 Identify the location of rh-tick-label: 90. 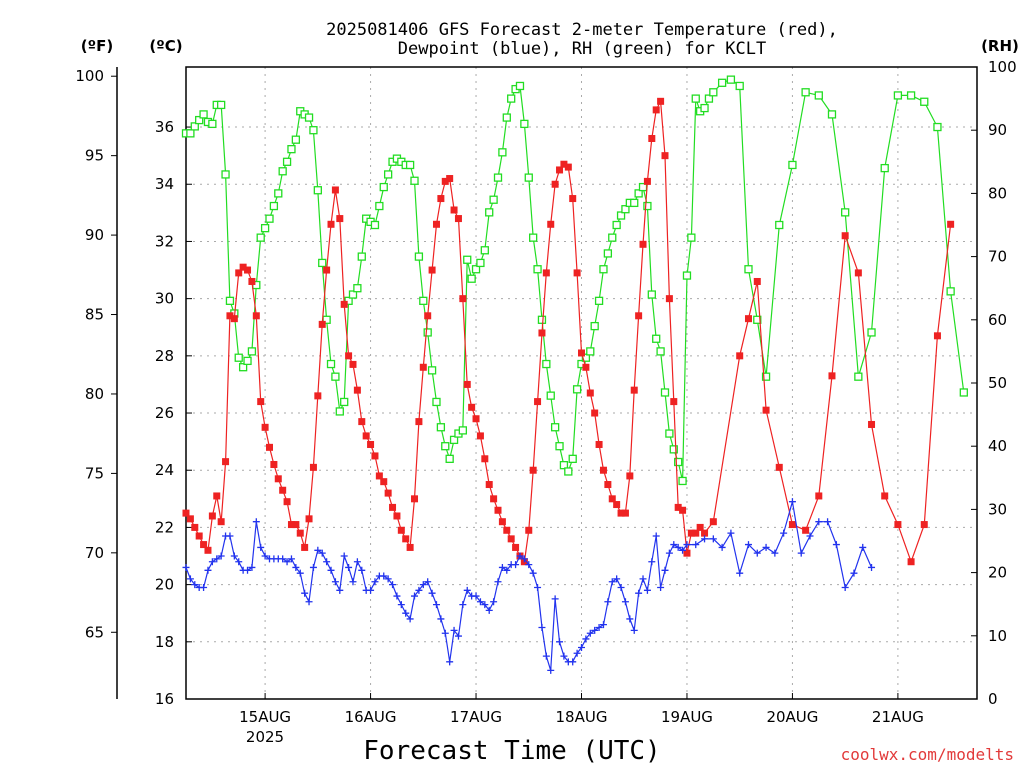
(997, 130).